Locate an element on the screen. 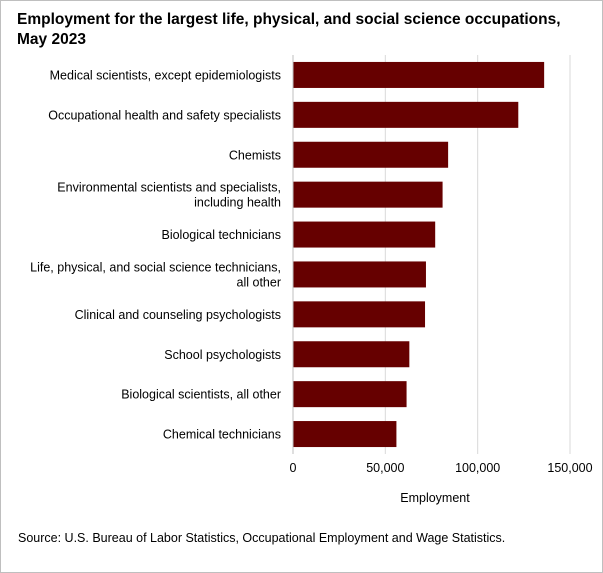 The width and height of the screenshot is (603, 573). category-label: Clinical and counseling psychologists is located at coordinates (178, 315).